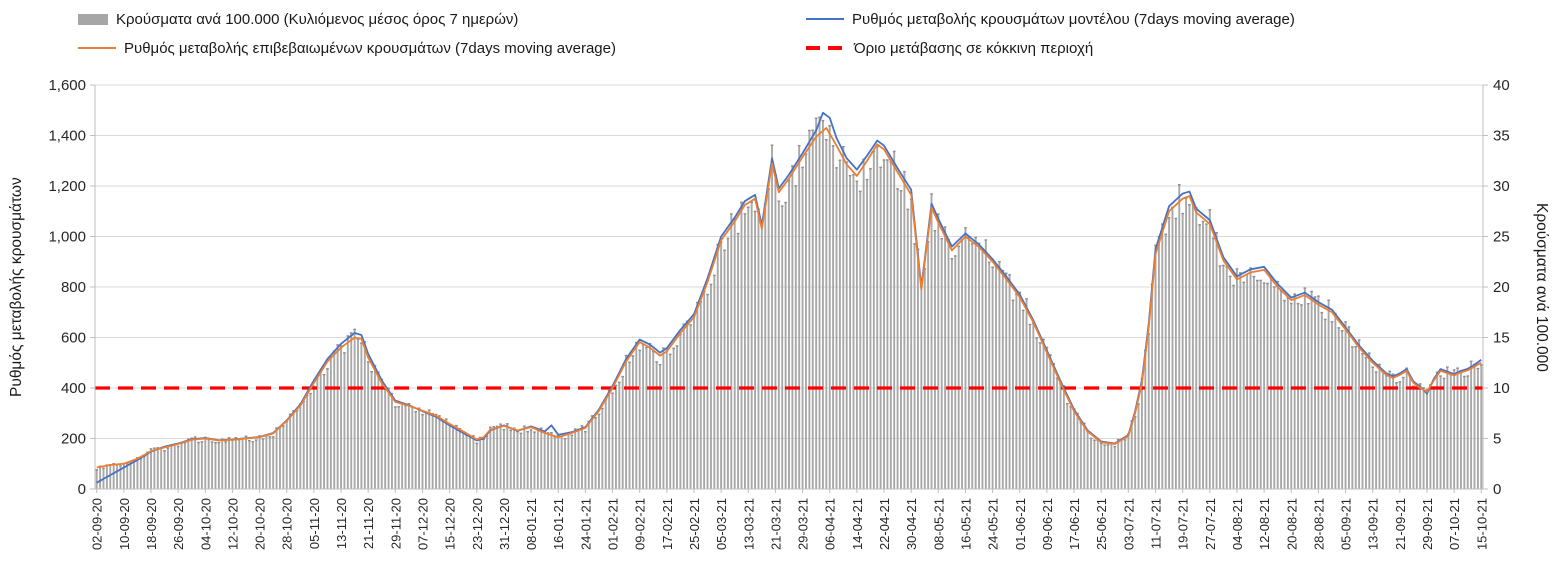 The height and width of the screenshot is (584, 1562). What do you see at coordinates (1101, 524) in the screenshot?
I see `svg-text: 25-06-21` at bounding box center [1101, 524].